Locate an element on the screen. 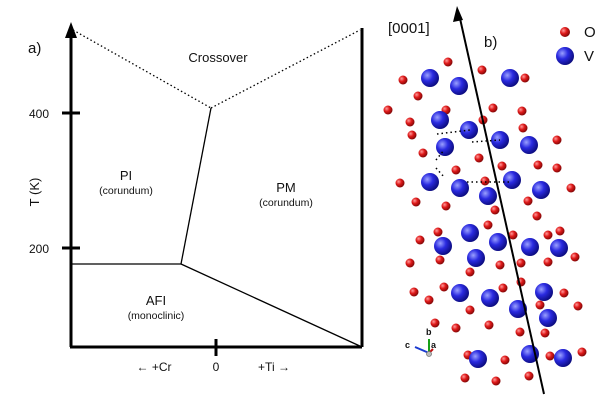 The width and height of the screenshot is (600, 403). region-pm: PM is located at coordinates (286, 187).